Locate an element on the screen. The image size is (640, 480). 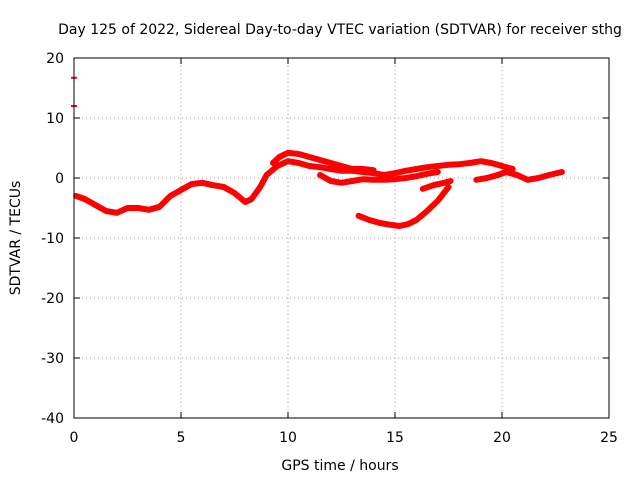
y-tick-label: -40 is located at coordinates (52, 419).